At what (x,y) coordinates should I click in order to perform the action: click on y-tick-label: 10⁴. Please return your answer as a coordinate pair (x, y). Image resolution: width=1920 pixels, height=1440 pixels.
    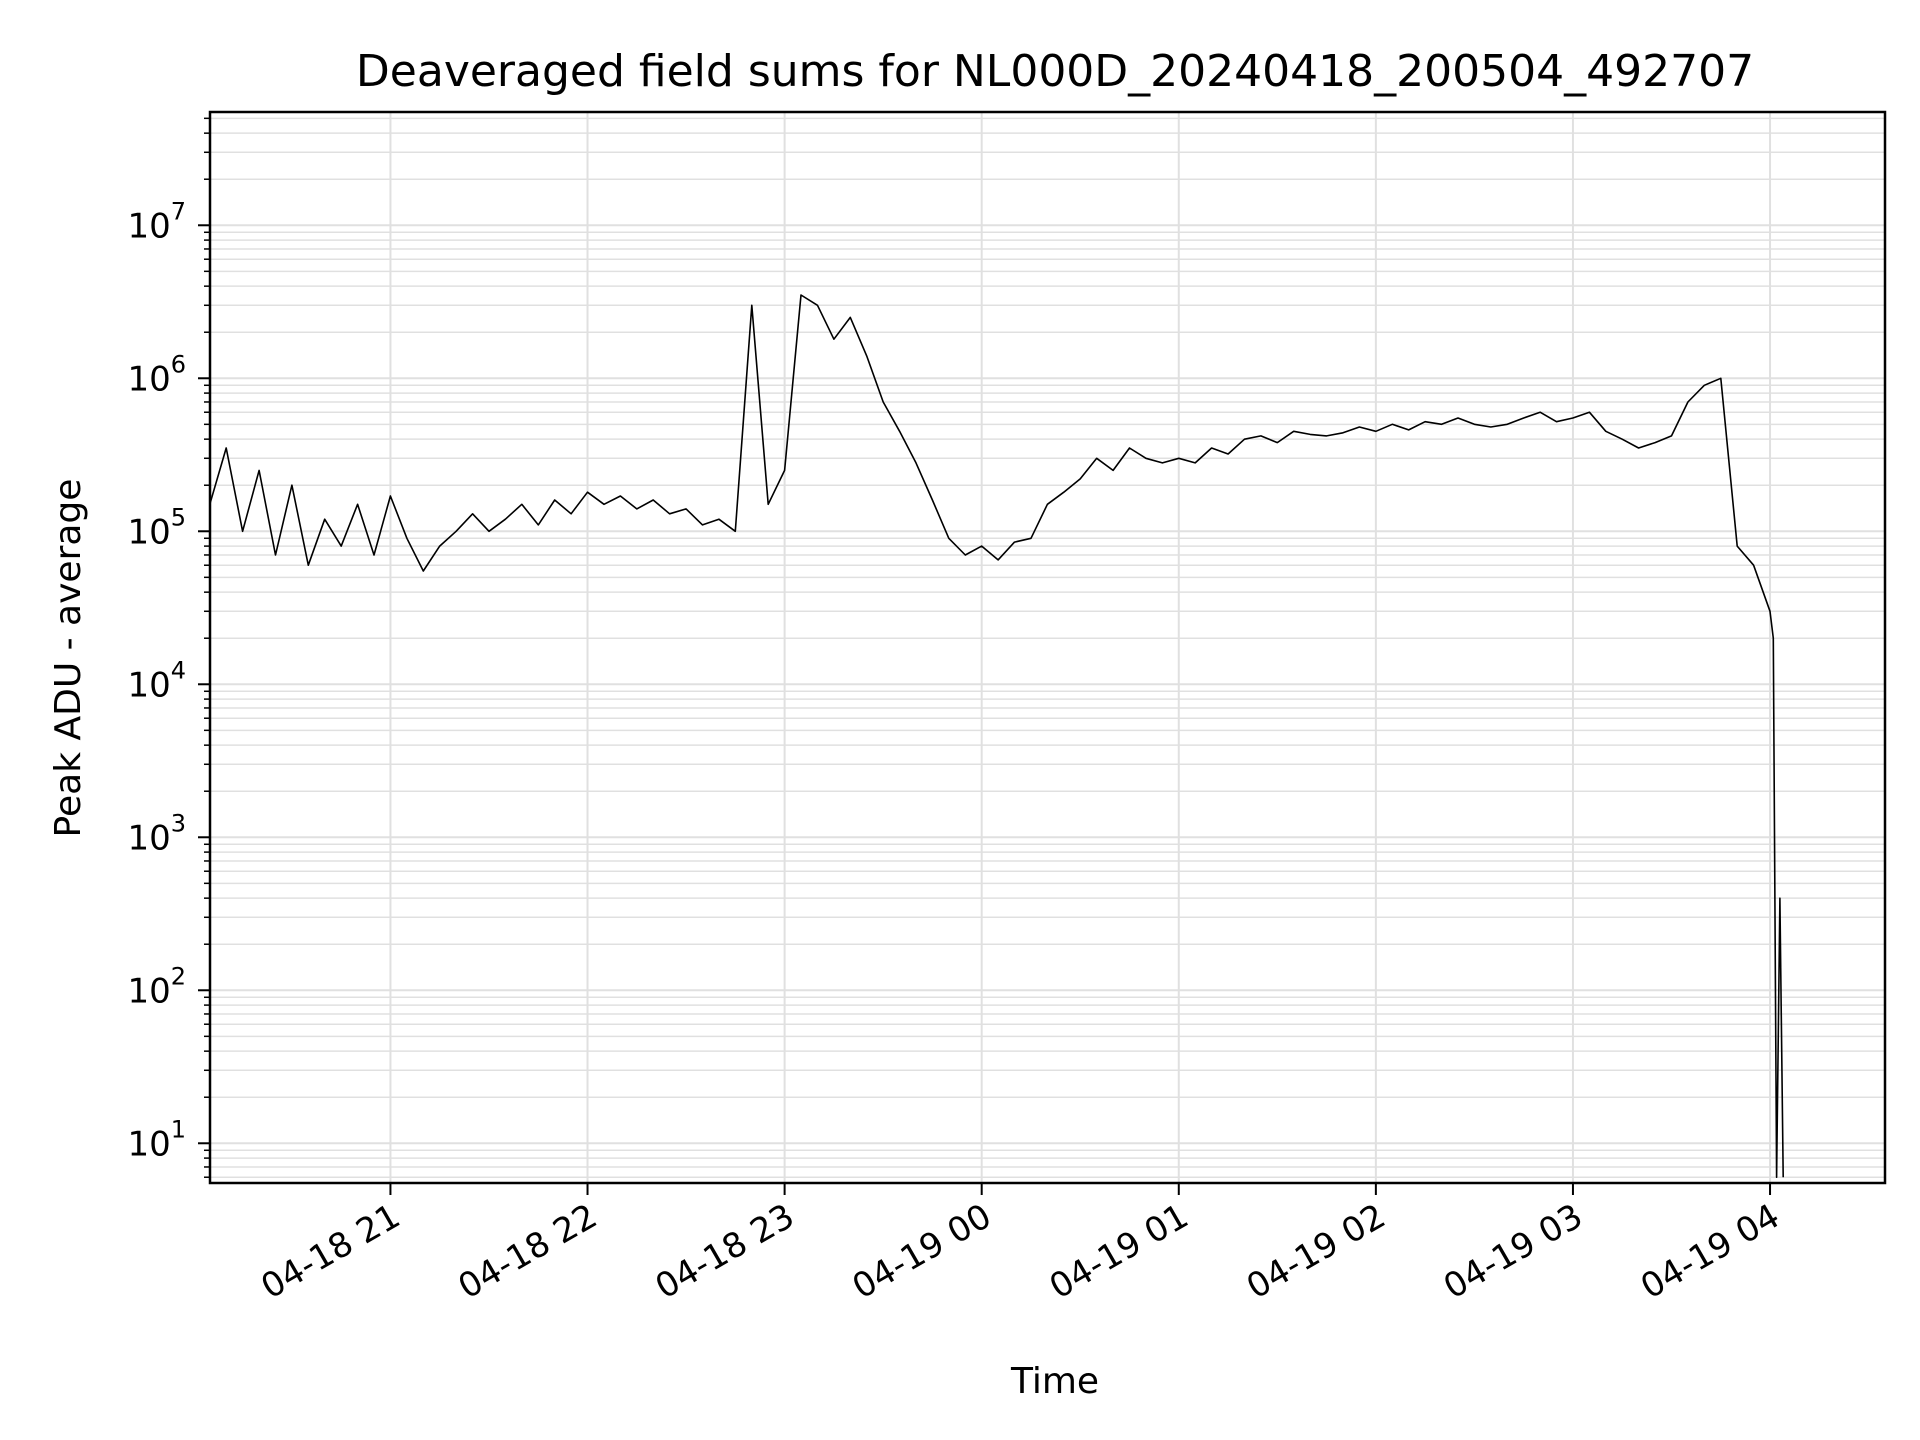
    Looking at the image, I should click on (156, 680).